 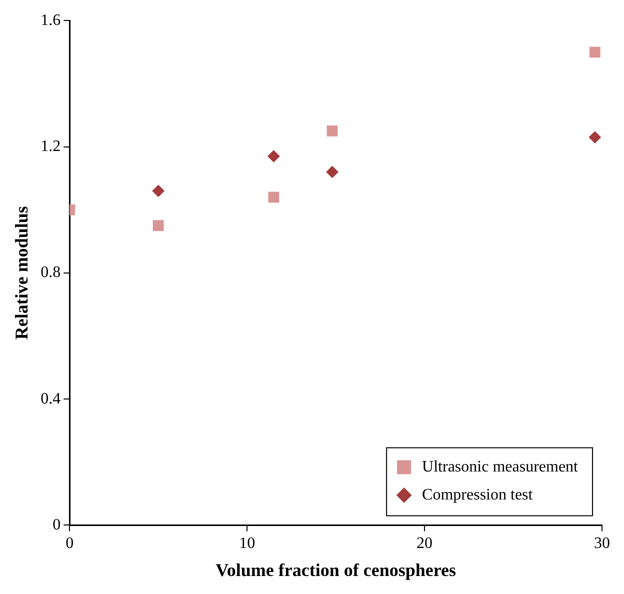 I want to click on x-axis-title: Volume fraction of cenospheres, so click(x=336, y=570).